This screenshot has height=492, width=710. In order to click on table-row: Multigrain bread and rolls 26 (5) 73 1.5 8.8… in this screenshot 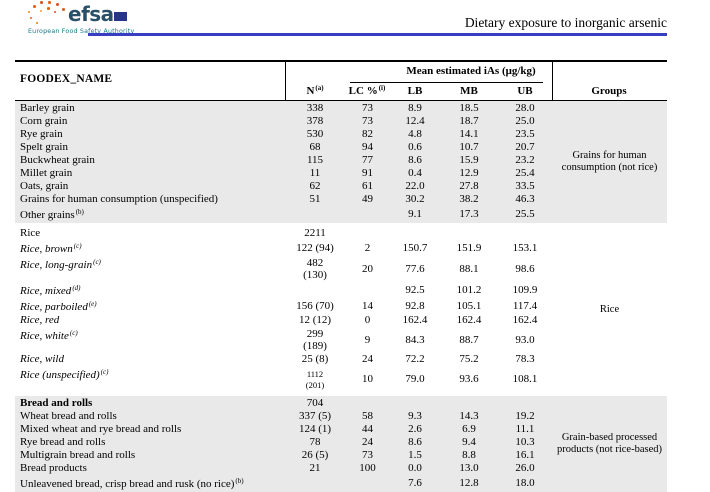, I will do `click(283, 455)`.